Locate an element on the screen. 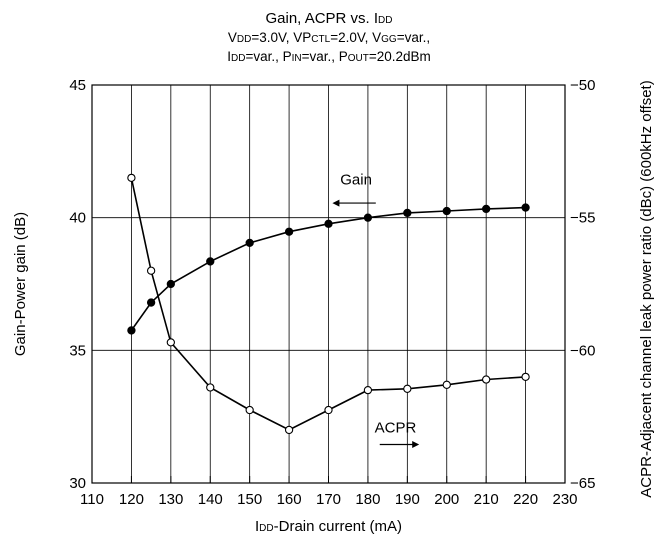  y-left-tick-label: 40 is located at coordinates (77, 218).